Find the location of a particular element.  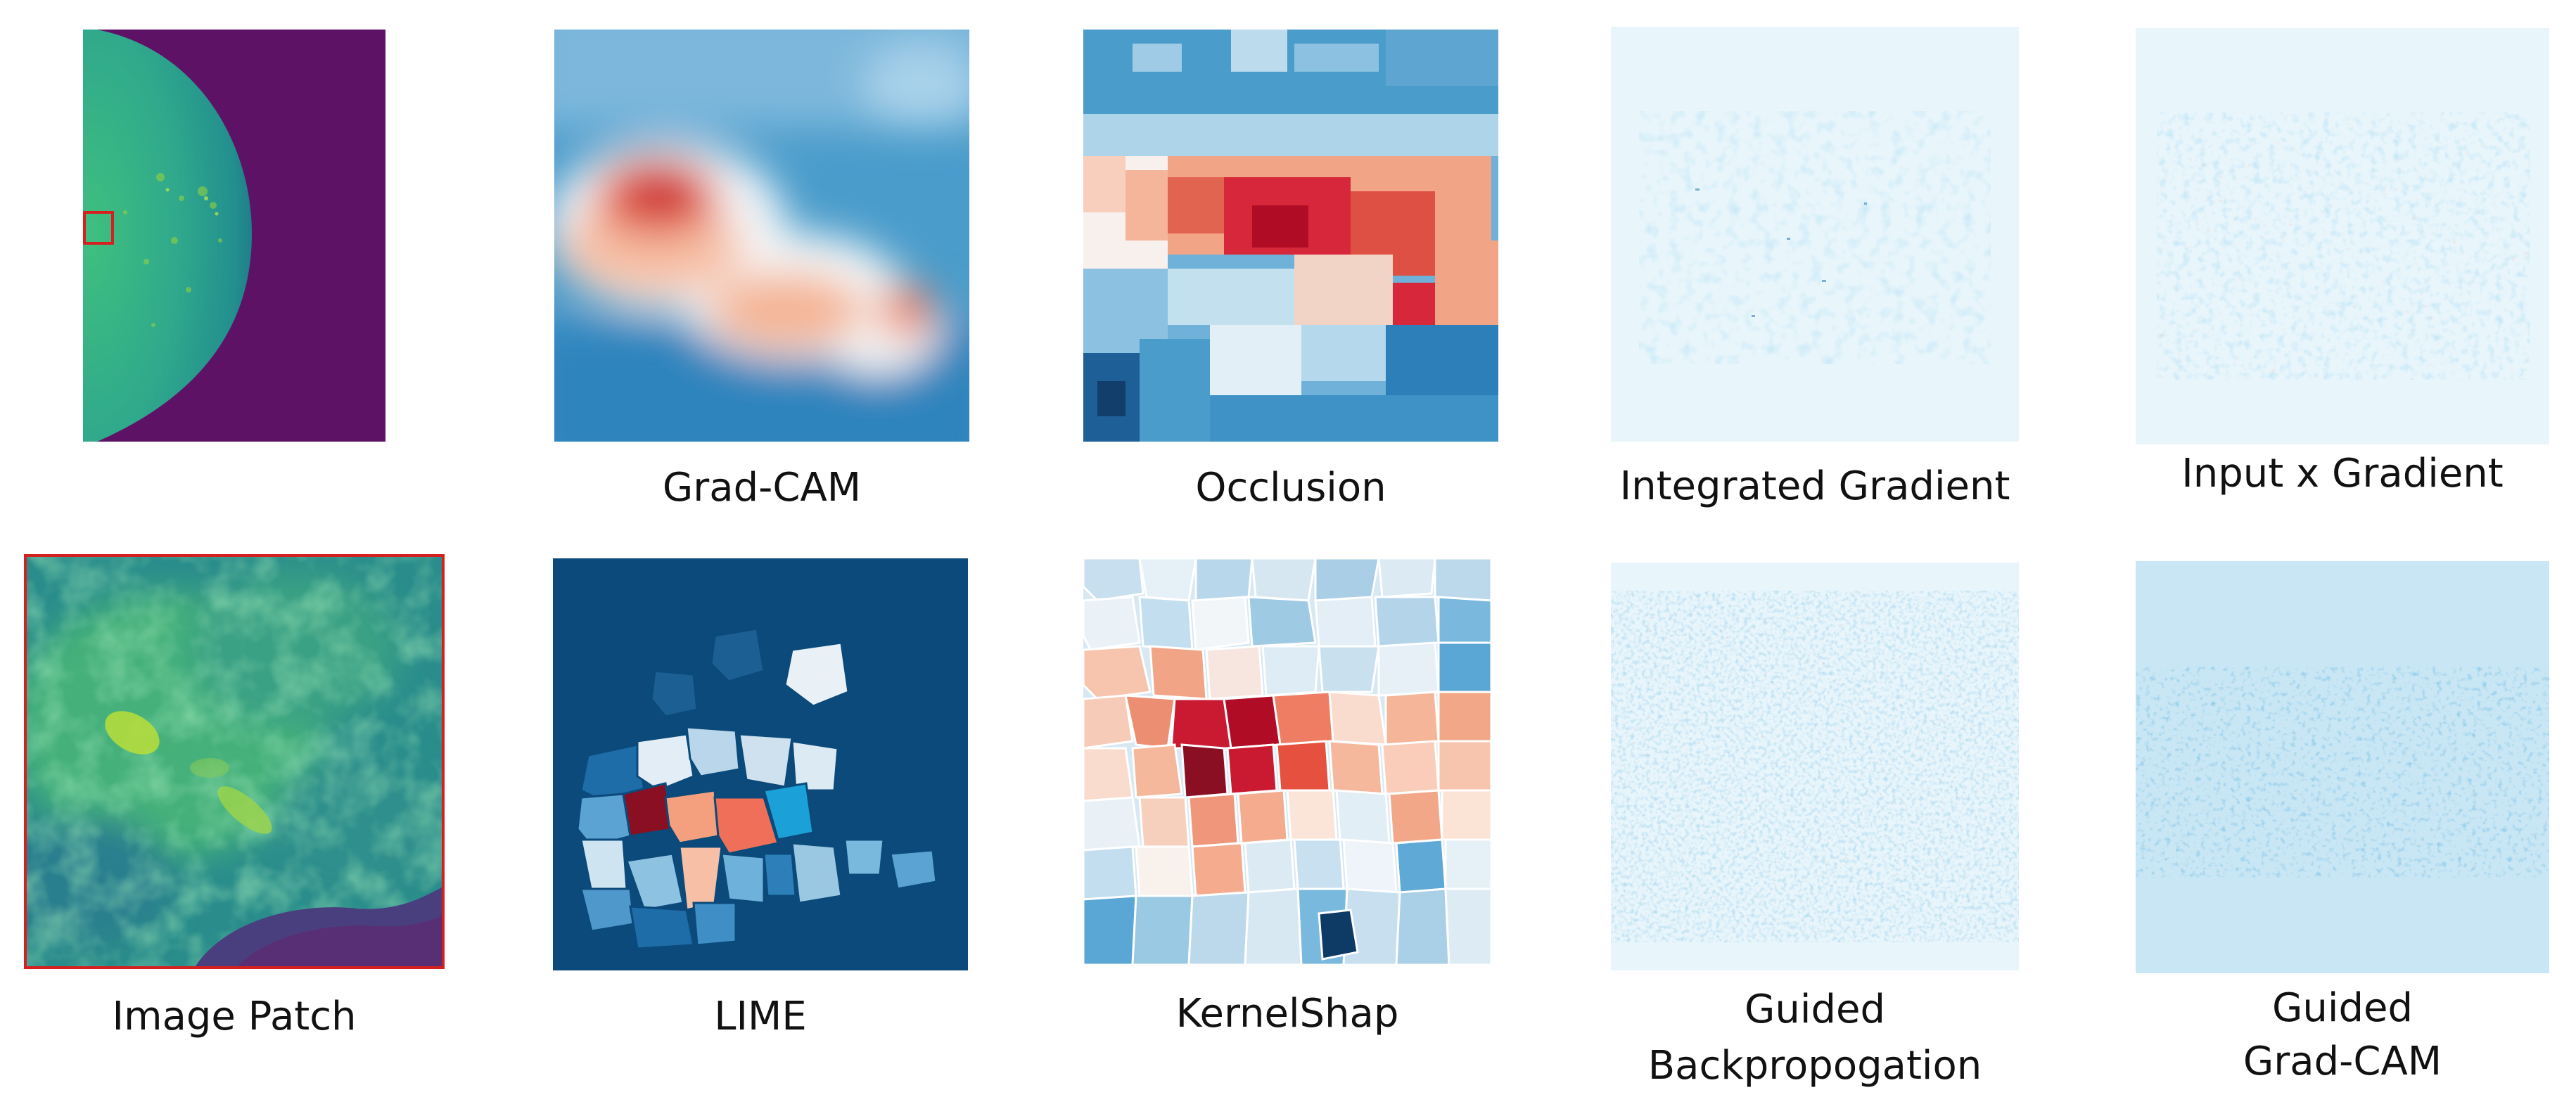

caption-guided-backprop-line2: Backpropogation is located at coordinates (1814, 1066).